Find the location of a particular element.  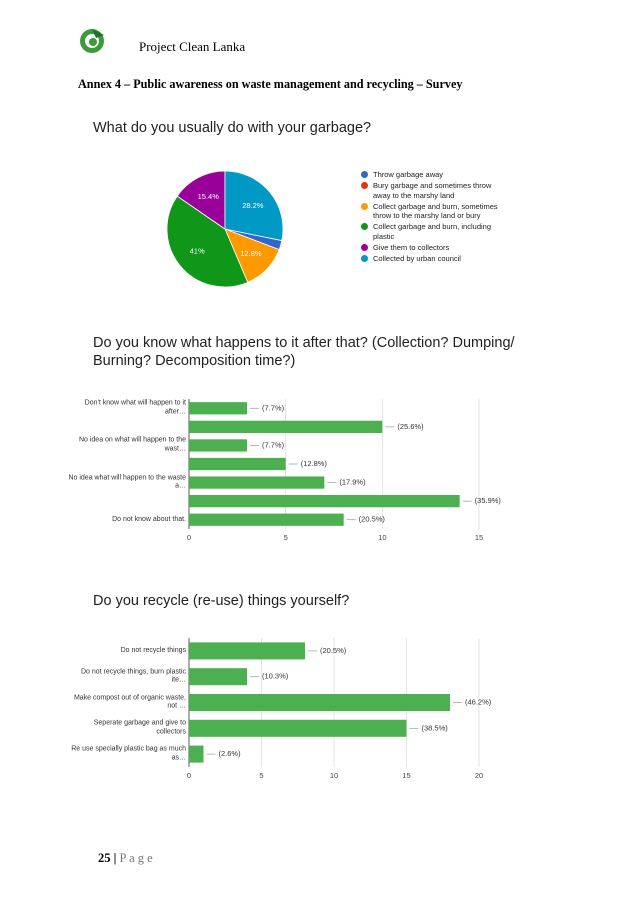

slice-label: 28.2% is located at coordinates (253, 205).